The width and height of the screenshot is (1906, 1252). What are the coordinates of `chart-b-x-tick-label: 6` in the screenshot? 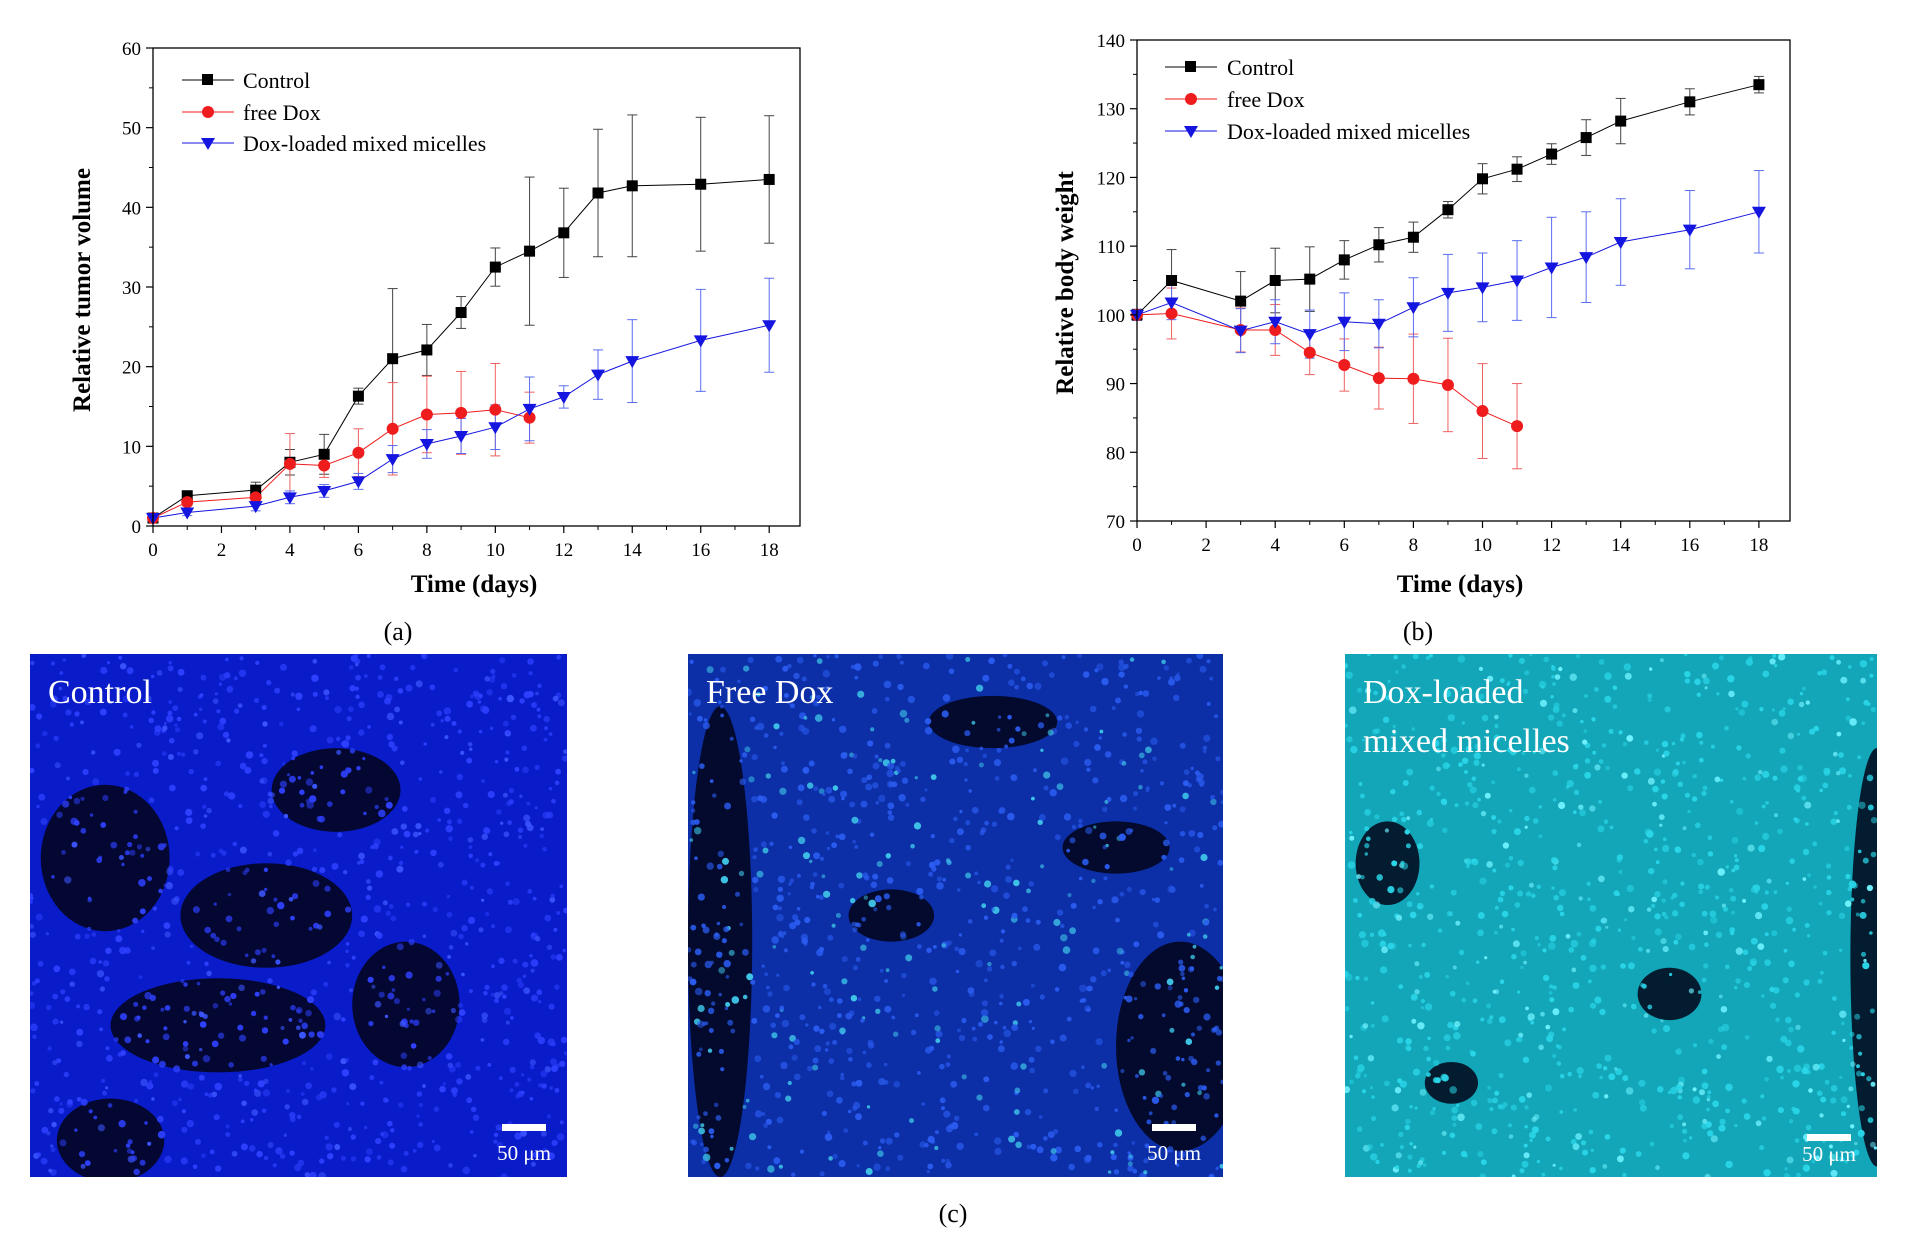 It's located at (1345, 545).